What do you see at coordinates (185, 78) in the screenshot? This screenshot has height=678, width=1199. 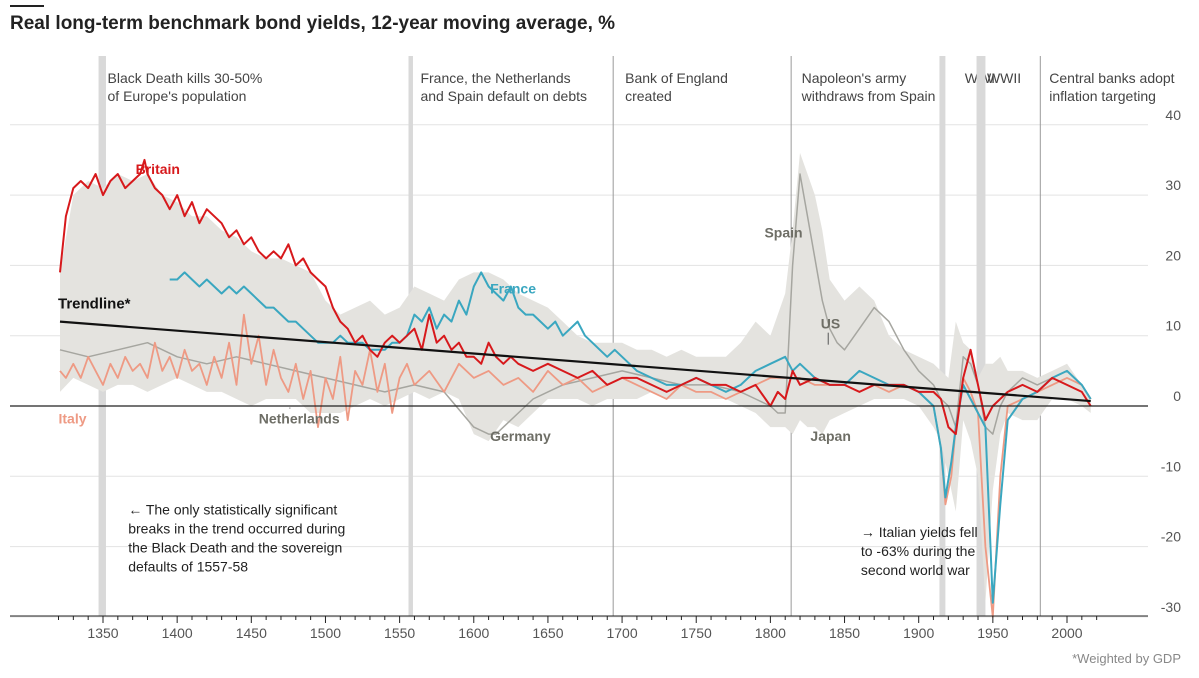 I see `event-label: Black Death kills 30-50%` at bounding box center [185, 78].